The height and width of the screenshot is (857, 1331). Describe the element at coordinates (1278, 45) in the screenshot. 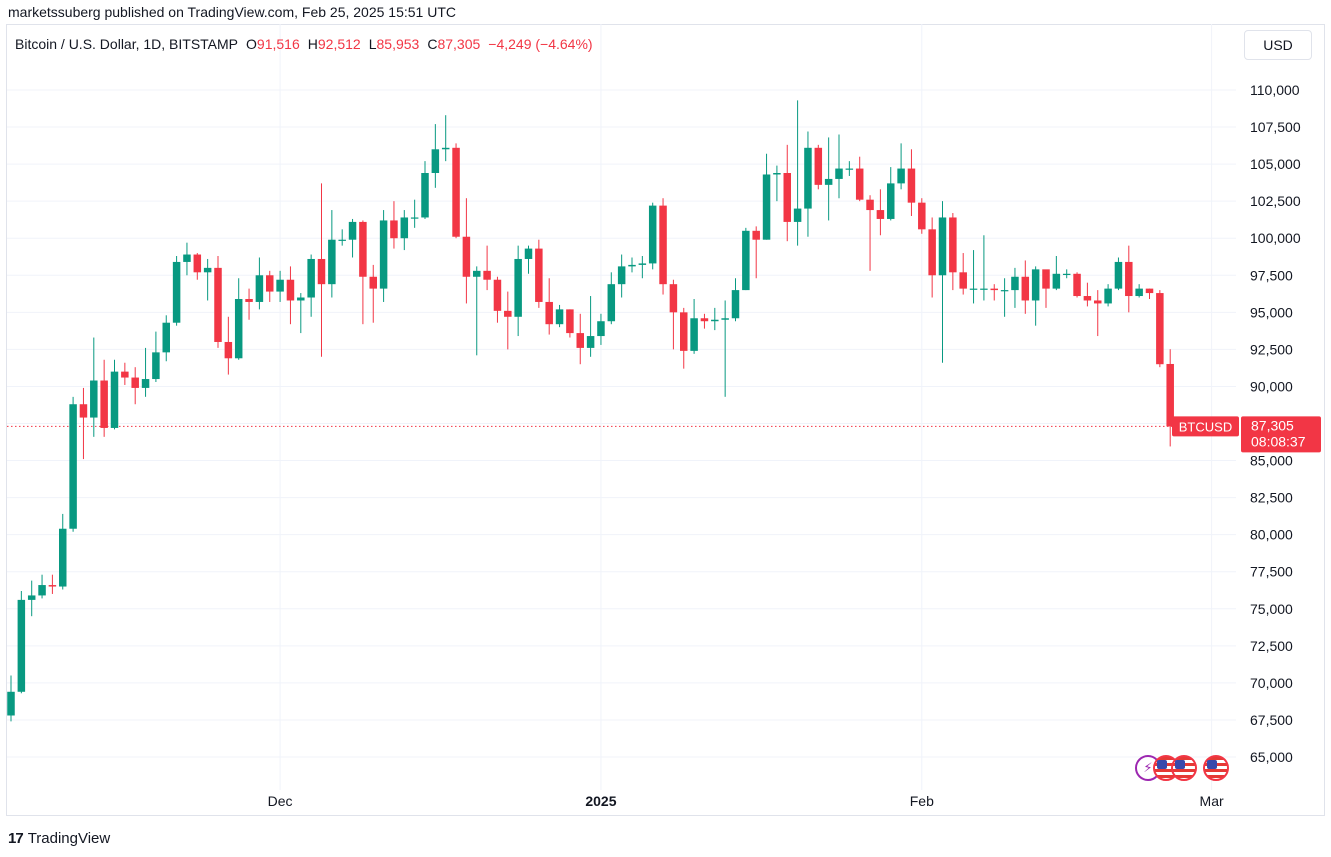

I see `currency-button: USD` at that location.